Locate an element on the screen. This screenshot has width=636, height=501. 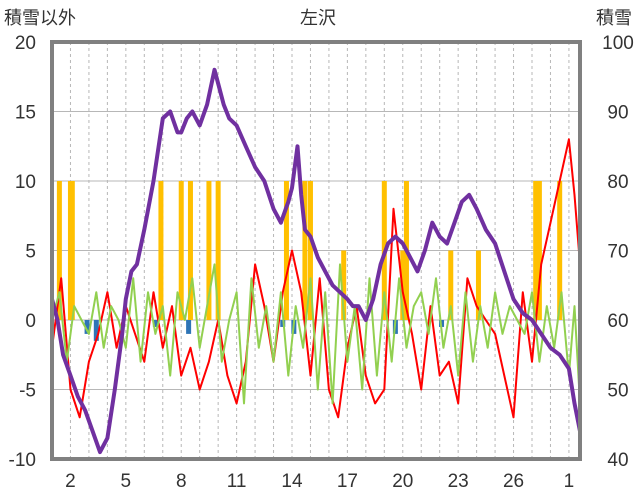
right-tick-label: 40 is located at coordinates (617, 460).